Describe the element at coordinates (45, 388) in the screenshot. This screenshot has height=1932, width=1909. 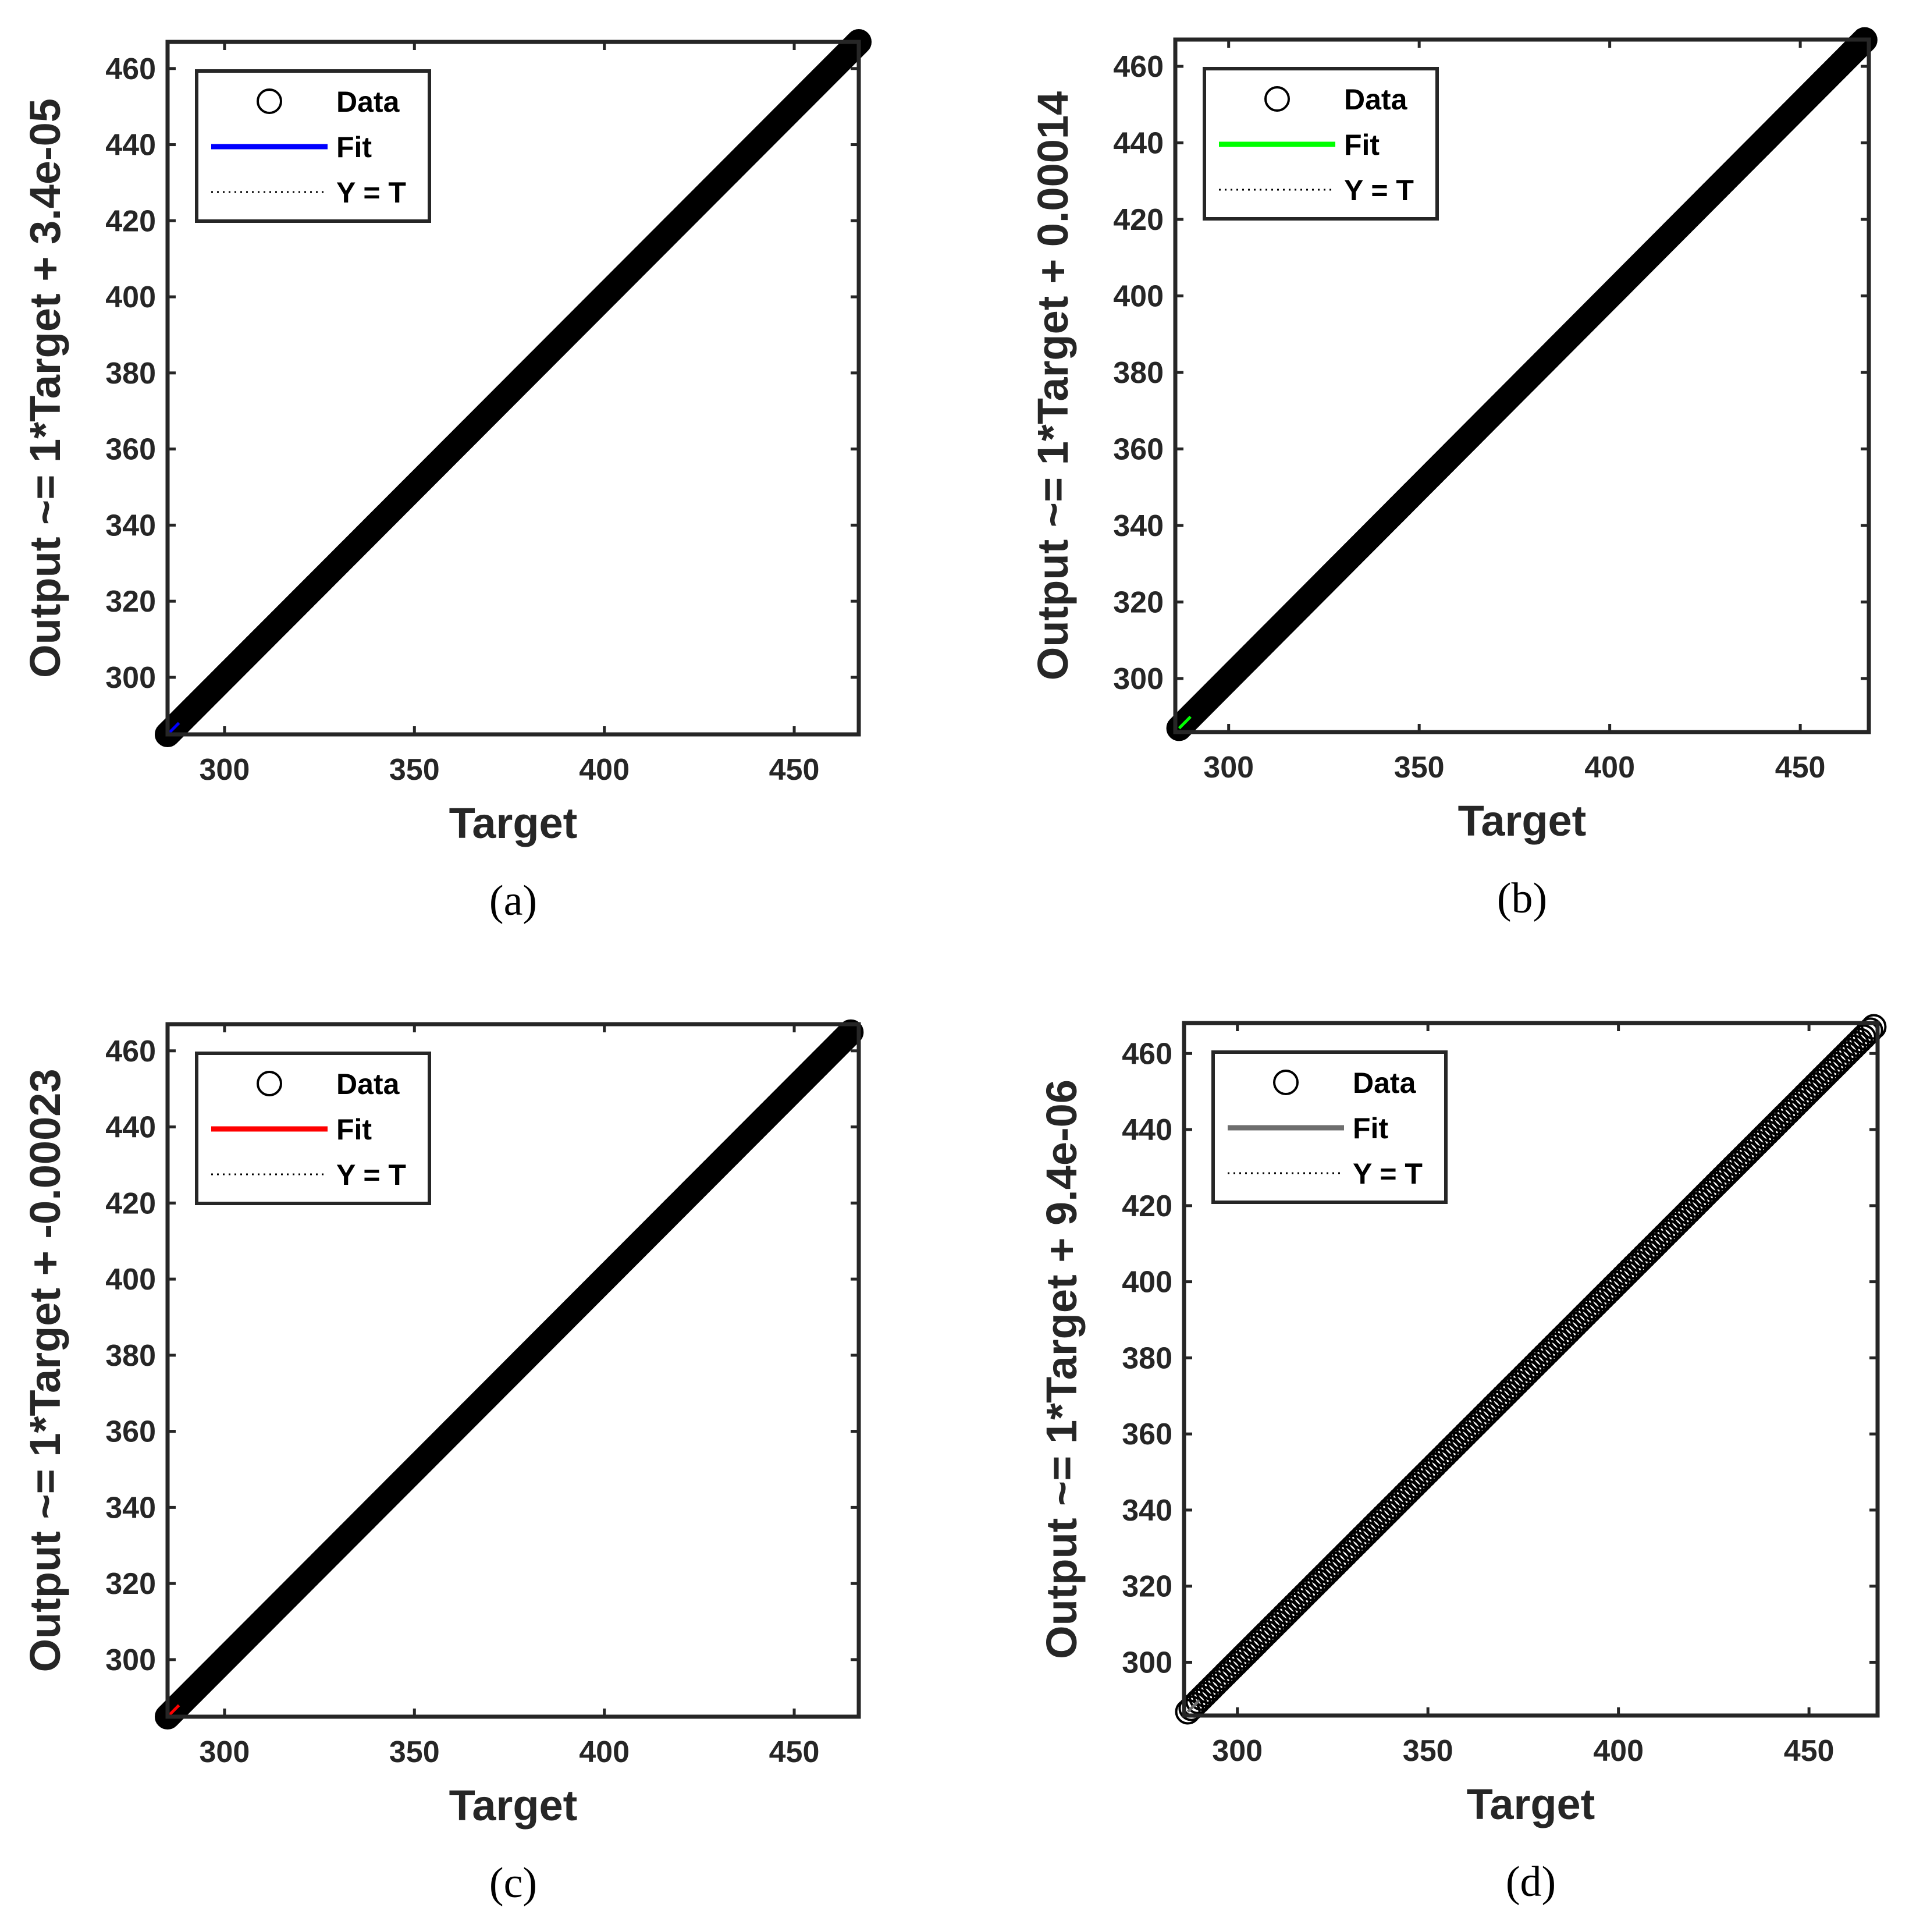
I see `y-axis-title: Output ~= 1*Target + 3.4e-05` at that location.